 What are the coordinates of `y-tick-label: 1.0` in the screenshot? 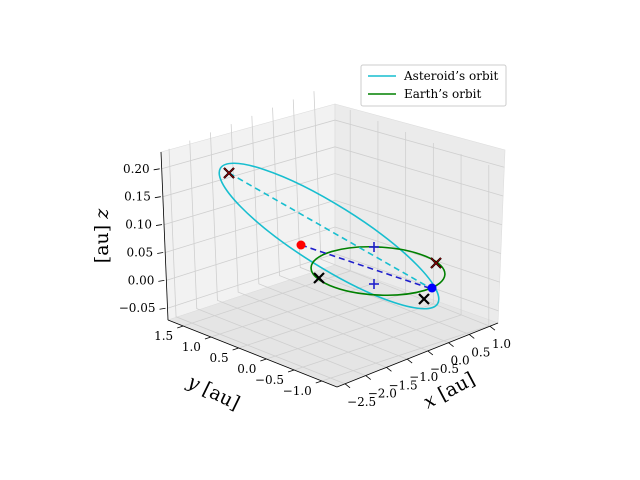 It's located at (191, 347).